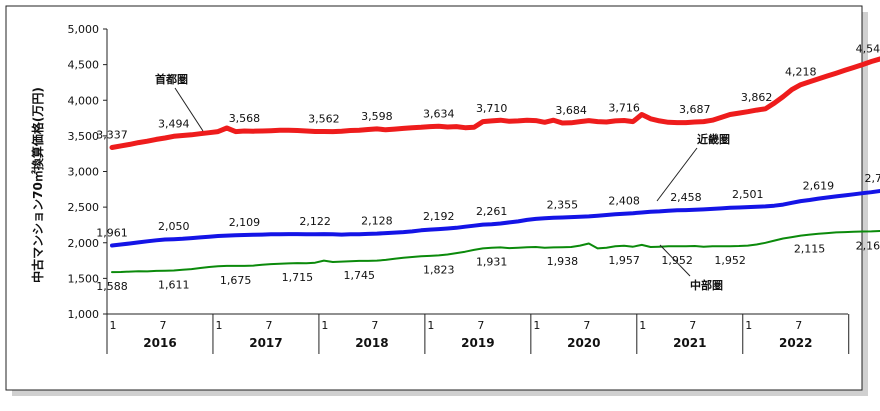  Describe the element at coordinates (84, 278) in the screenshot. I see `y-tick-label: 1,500` at that location.